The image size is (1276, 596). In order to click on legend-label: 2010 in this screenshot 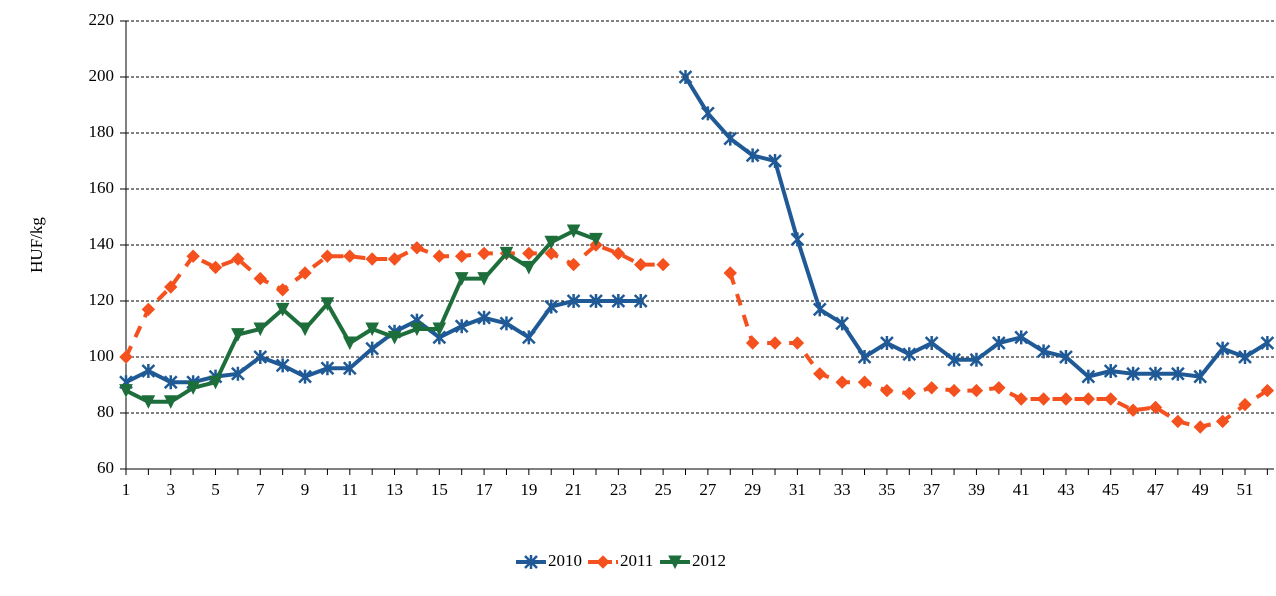, I will do `click(565, 560)`.